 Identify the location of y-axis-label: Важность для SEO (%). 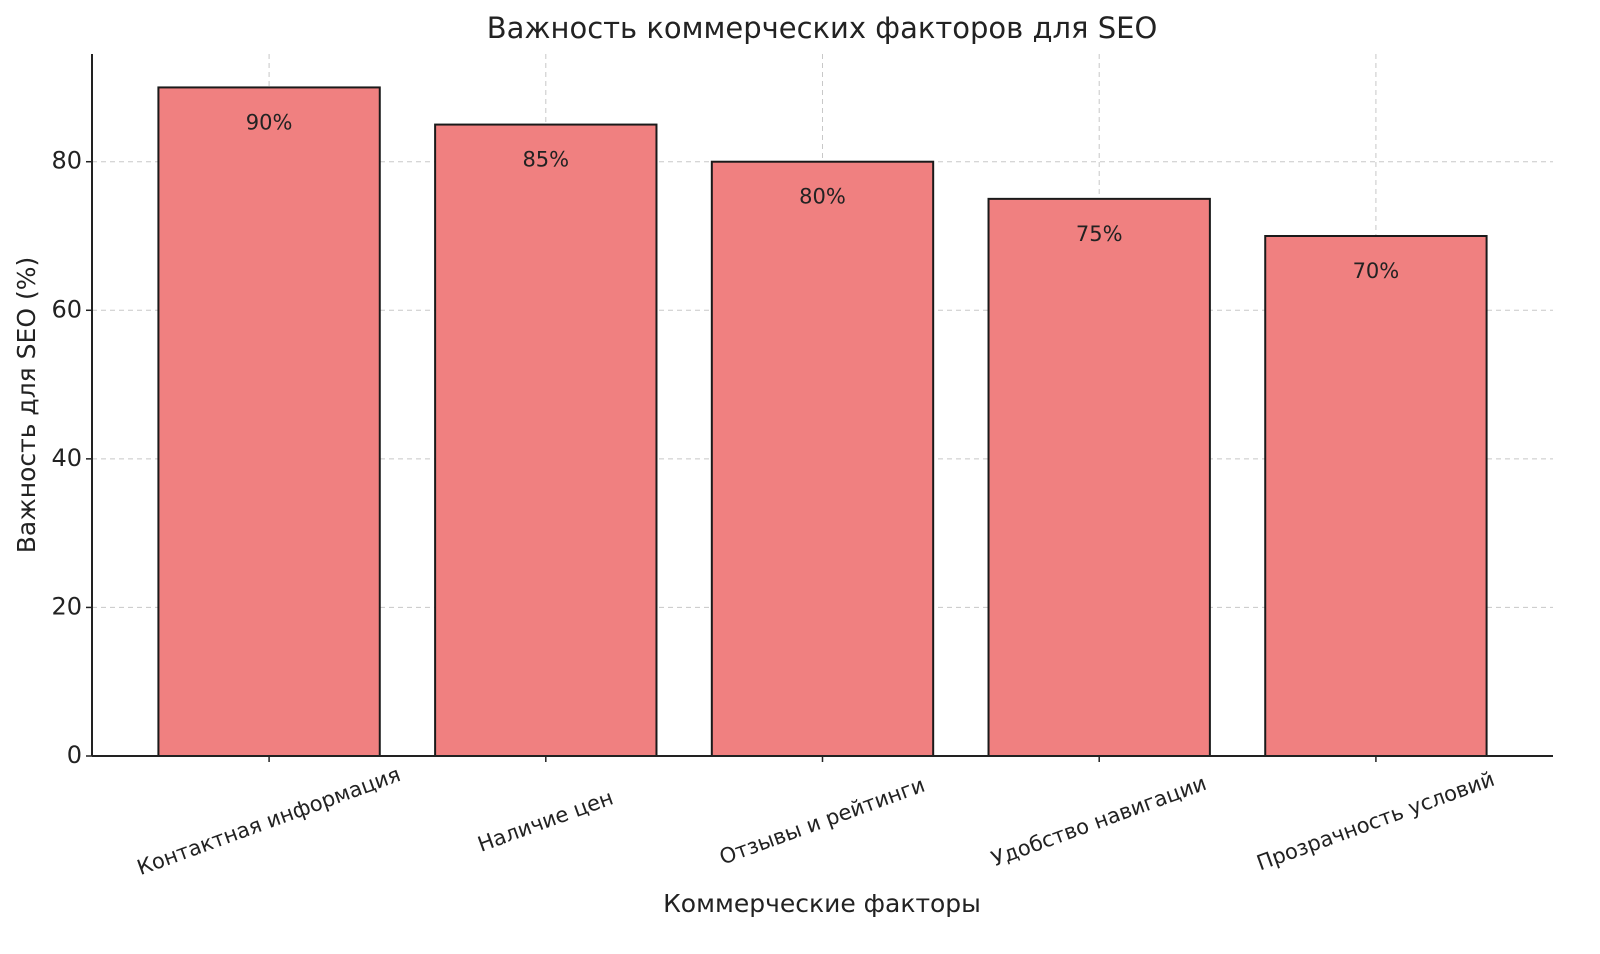
(26, 405).